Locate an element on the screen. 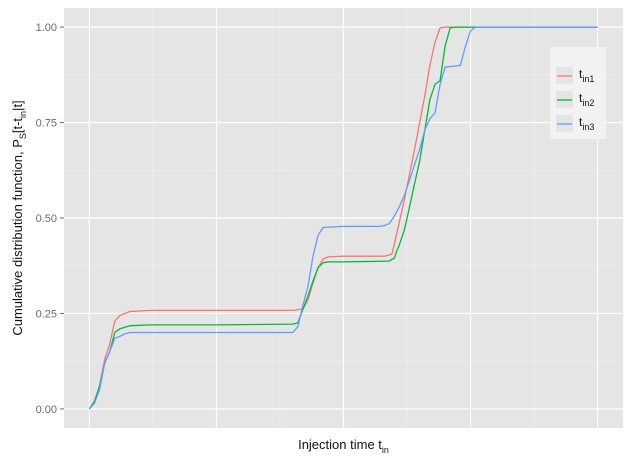 This screenshot has height=458, width=632. x-axis-title-main: Injection time t is located at coordinates (340, 444).